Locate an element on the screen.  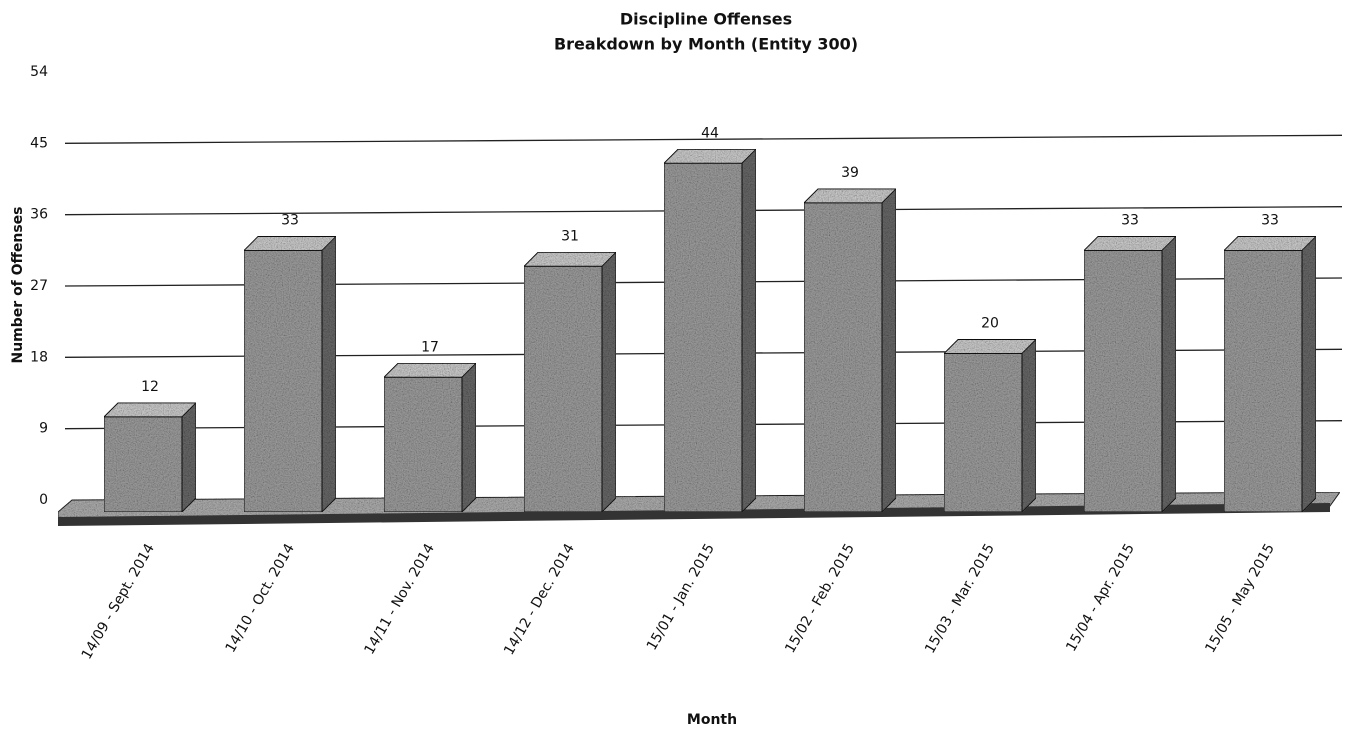
y-tick-label: 9 is located at coordinates (43, 429).